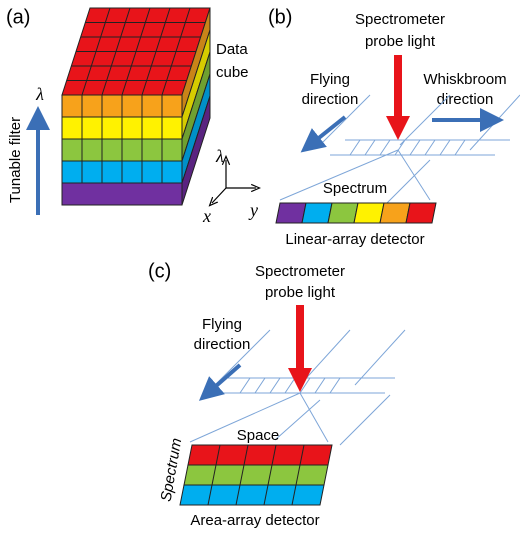 The height and width of the screenshot is (533, 520). Describe the element at coordinates (256, 475) in the screenshot. I see `area-detector` at that location.